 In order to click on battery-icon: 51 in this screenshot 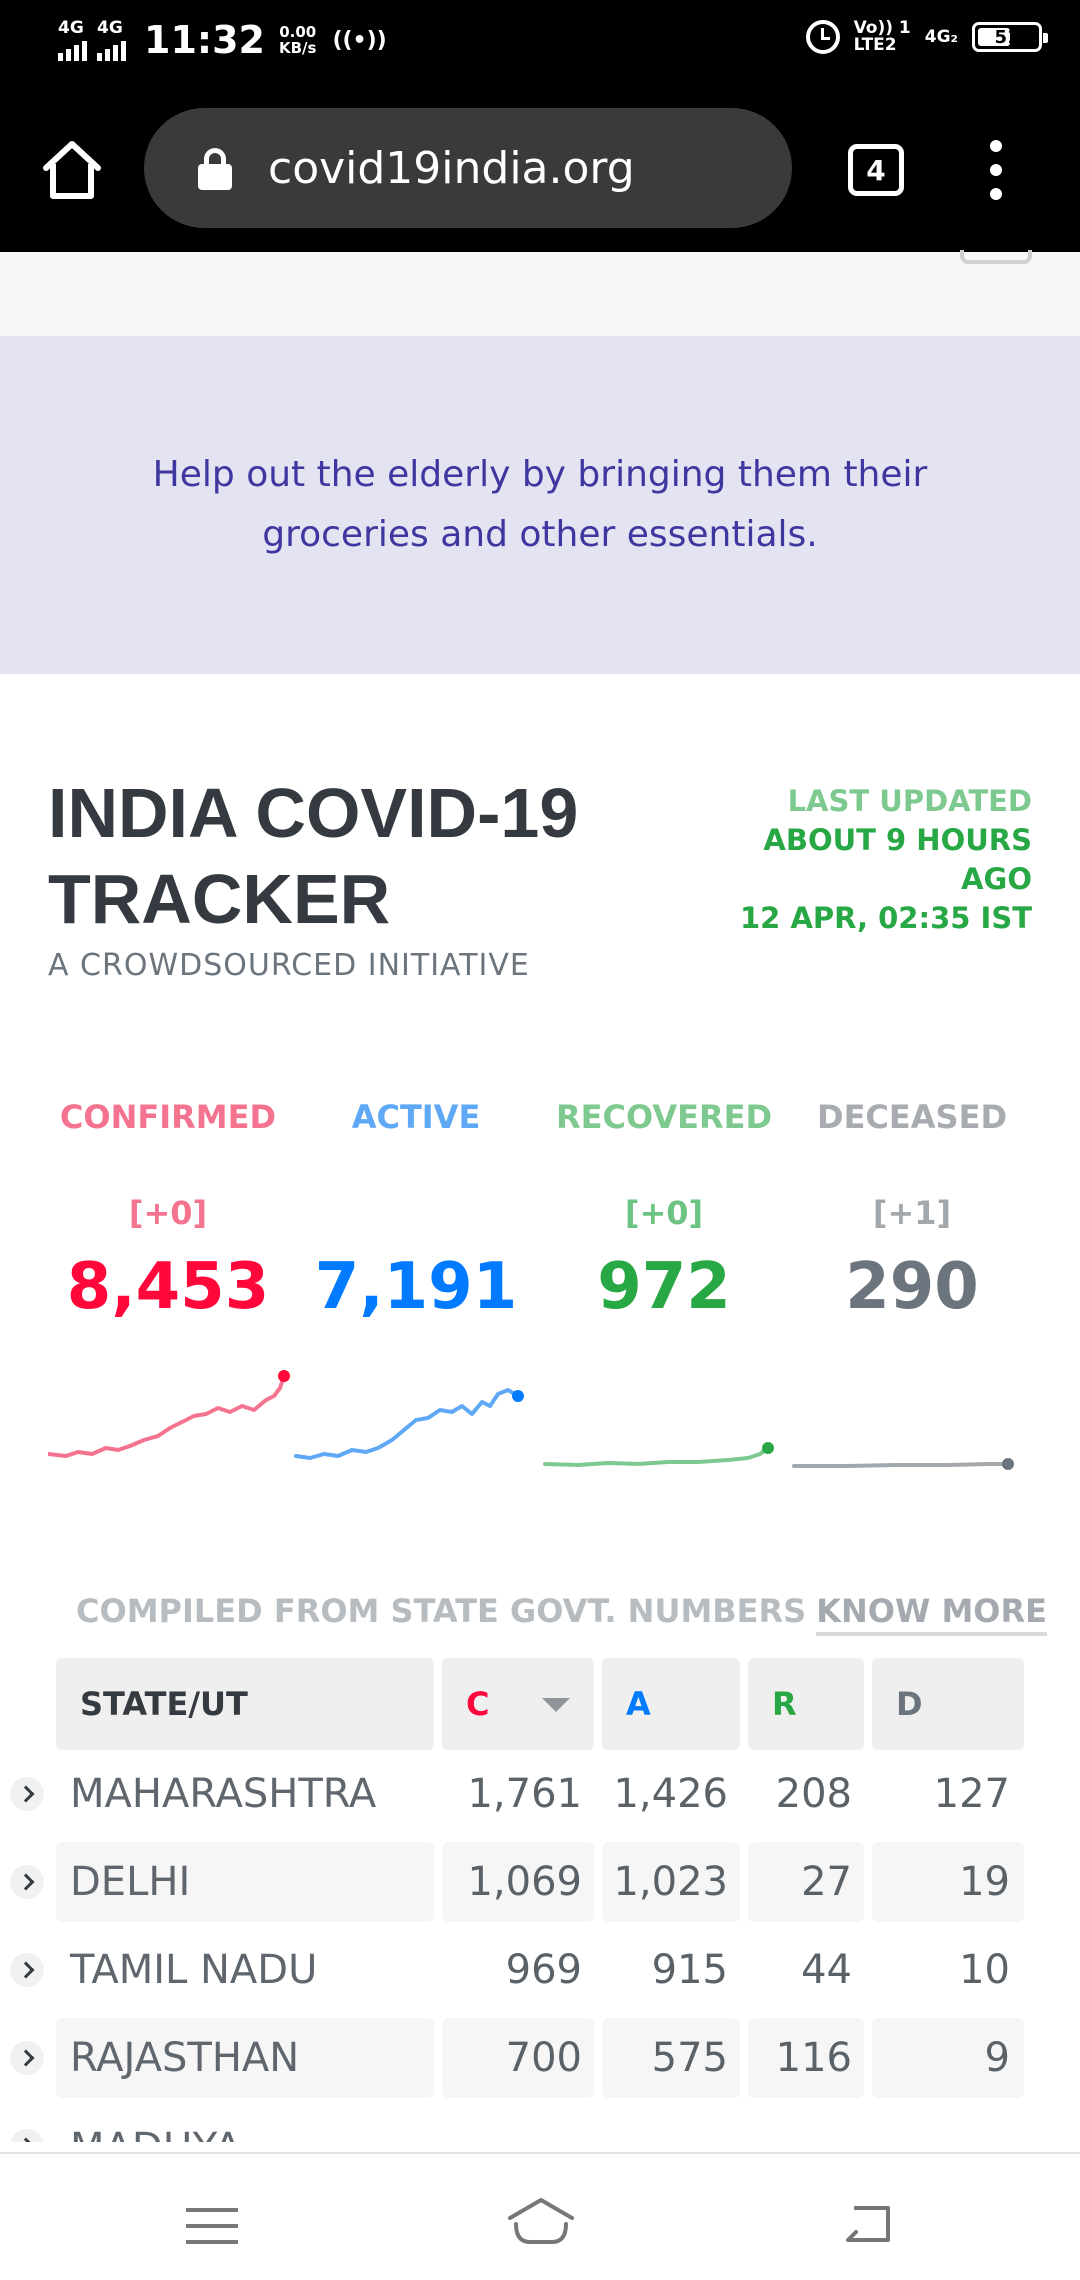, I will do `click(1010, 37)`.